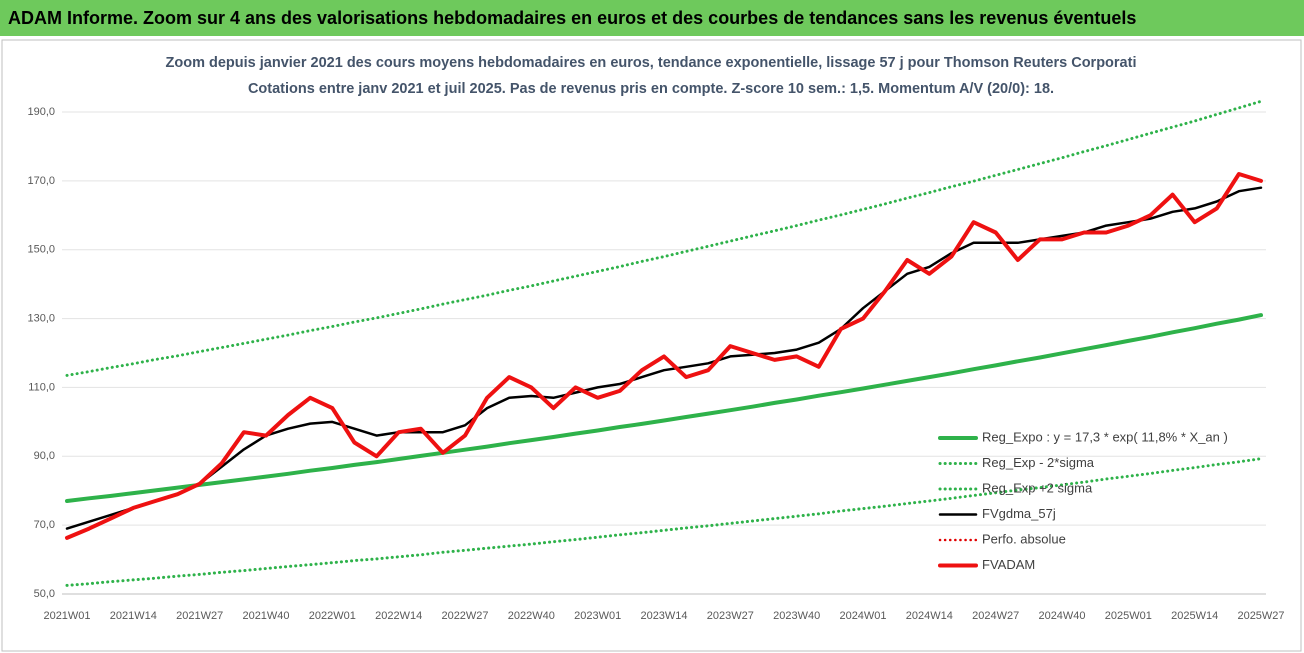  I want to click on y-tick-label: 130,0, so click(41, 318).